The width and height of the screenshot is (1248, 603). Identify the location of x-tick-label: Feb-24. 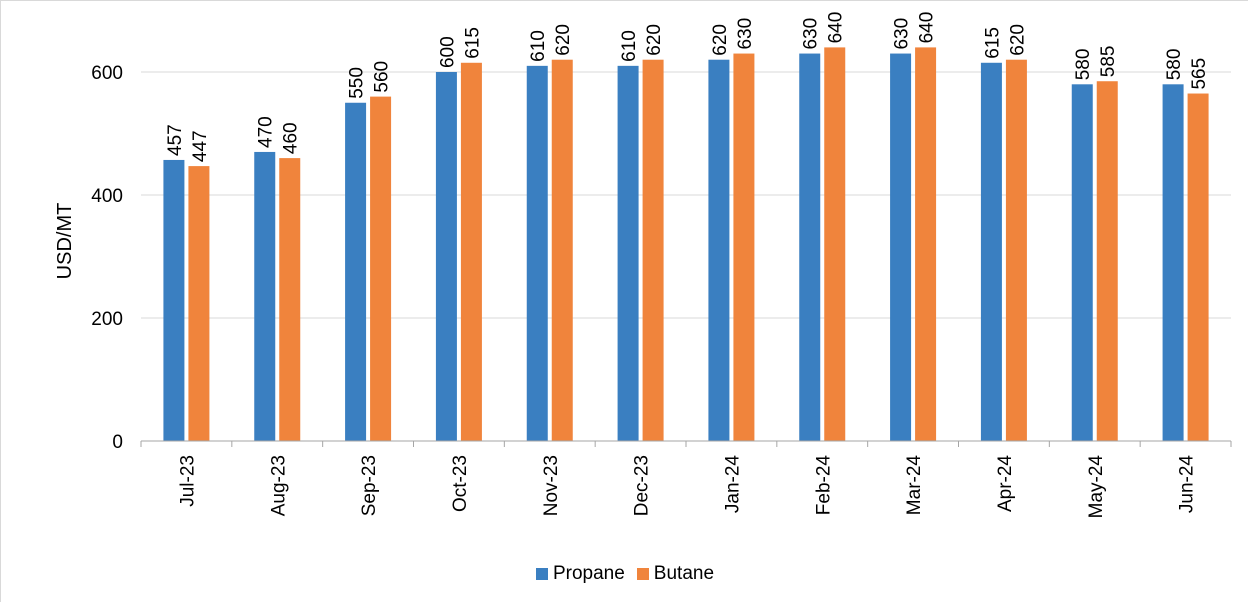
(823, 485).